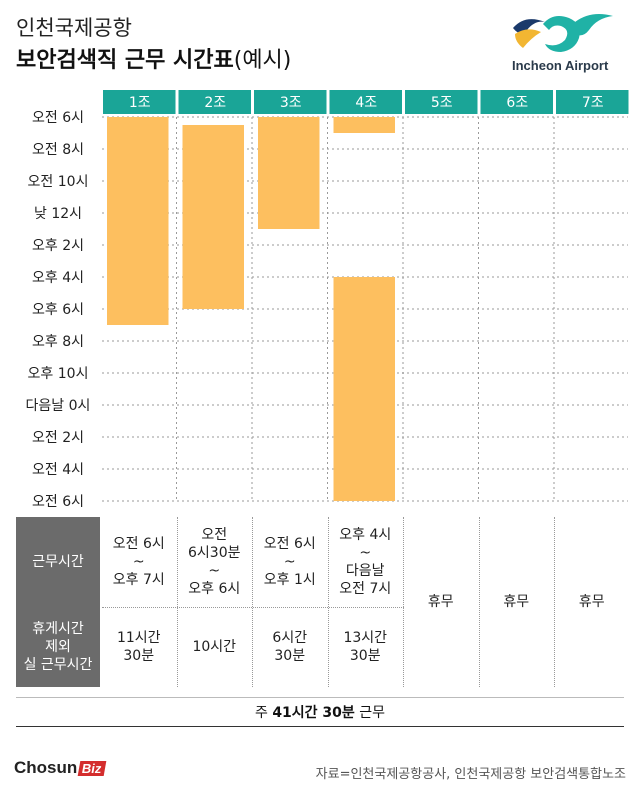 The image size is (640, 800). Describe the element at coordinates (516, 602) in the screenshot. I see `rest-day-cell-6: 휴무` at that location.